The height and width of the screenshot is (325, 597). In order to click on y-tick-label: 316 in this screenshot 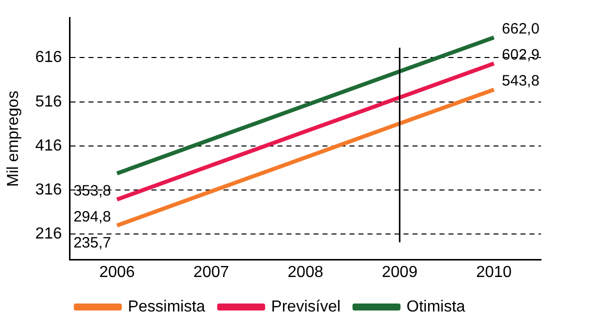, I will do `click(48, 190)`.